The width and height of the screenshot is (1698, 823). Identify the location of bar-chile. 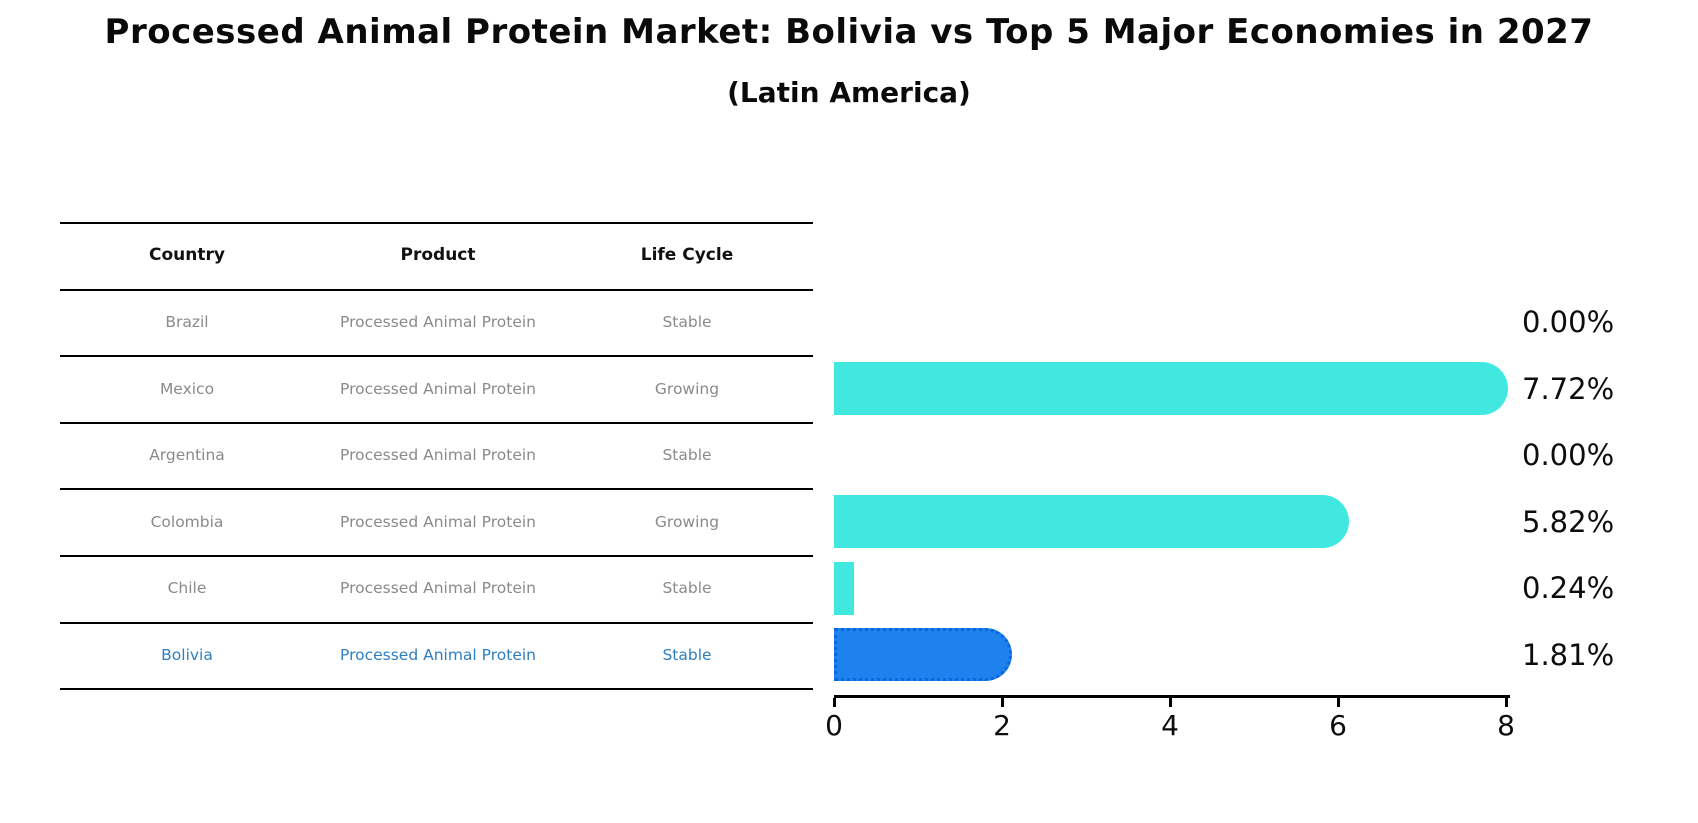
(844, 588).